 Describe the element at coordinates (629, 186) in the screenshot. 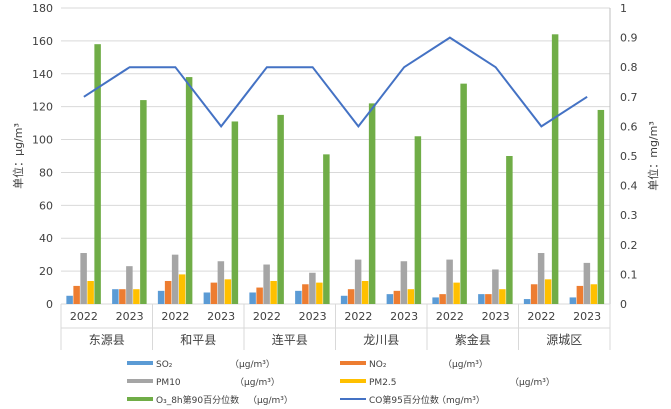

I see `y-right-tick-label: 0.4` at that location.